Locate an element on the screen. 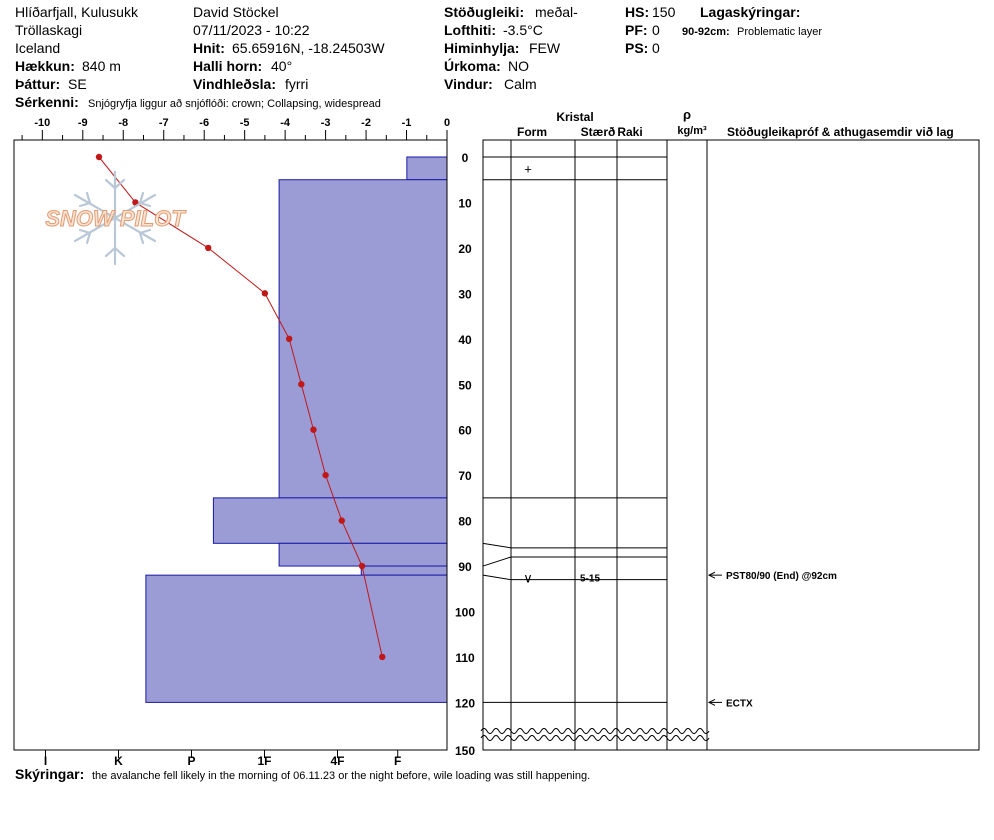 The width and height of the screenshot is (994, 840). temp-tick-label-5: -5 is located at coordinates (245, 123).